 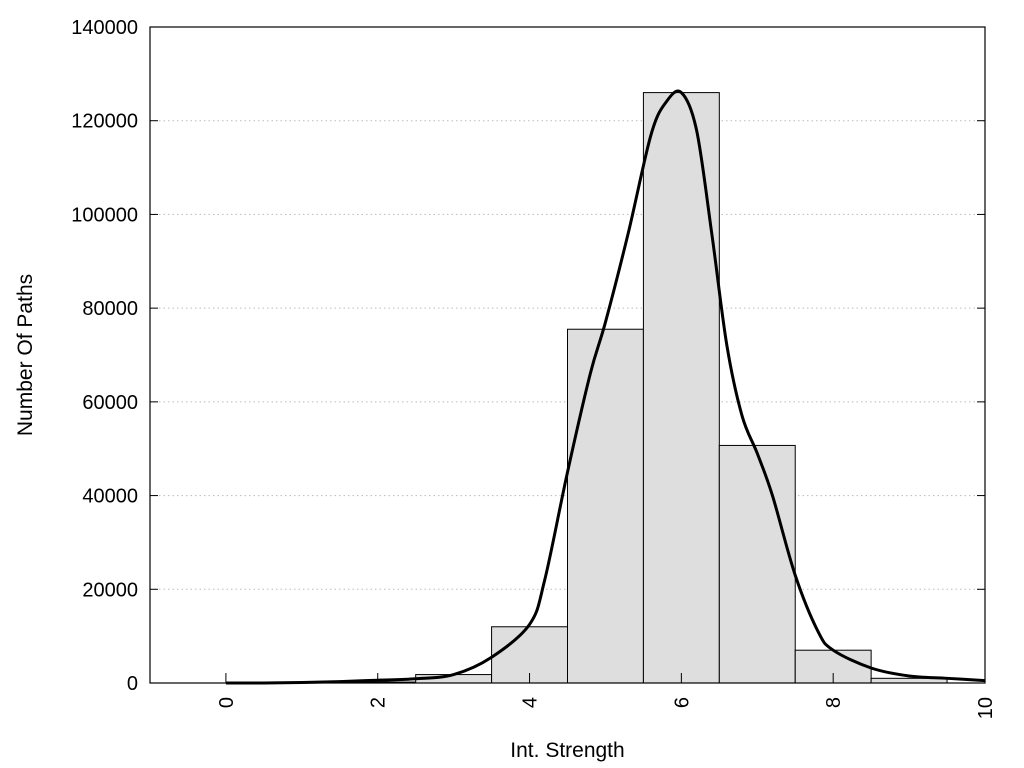 What do you see at coordinates (104, 122) in the screenshot?
I see `y-tick-label: 120000` at bounding box center [104, 122].